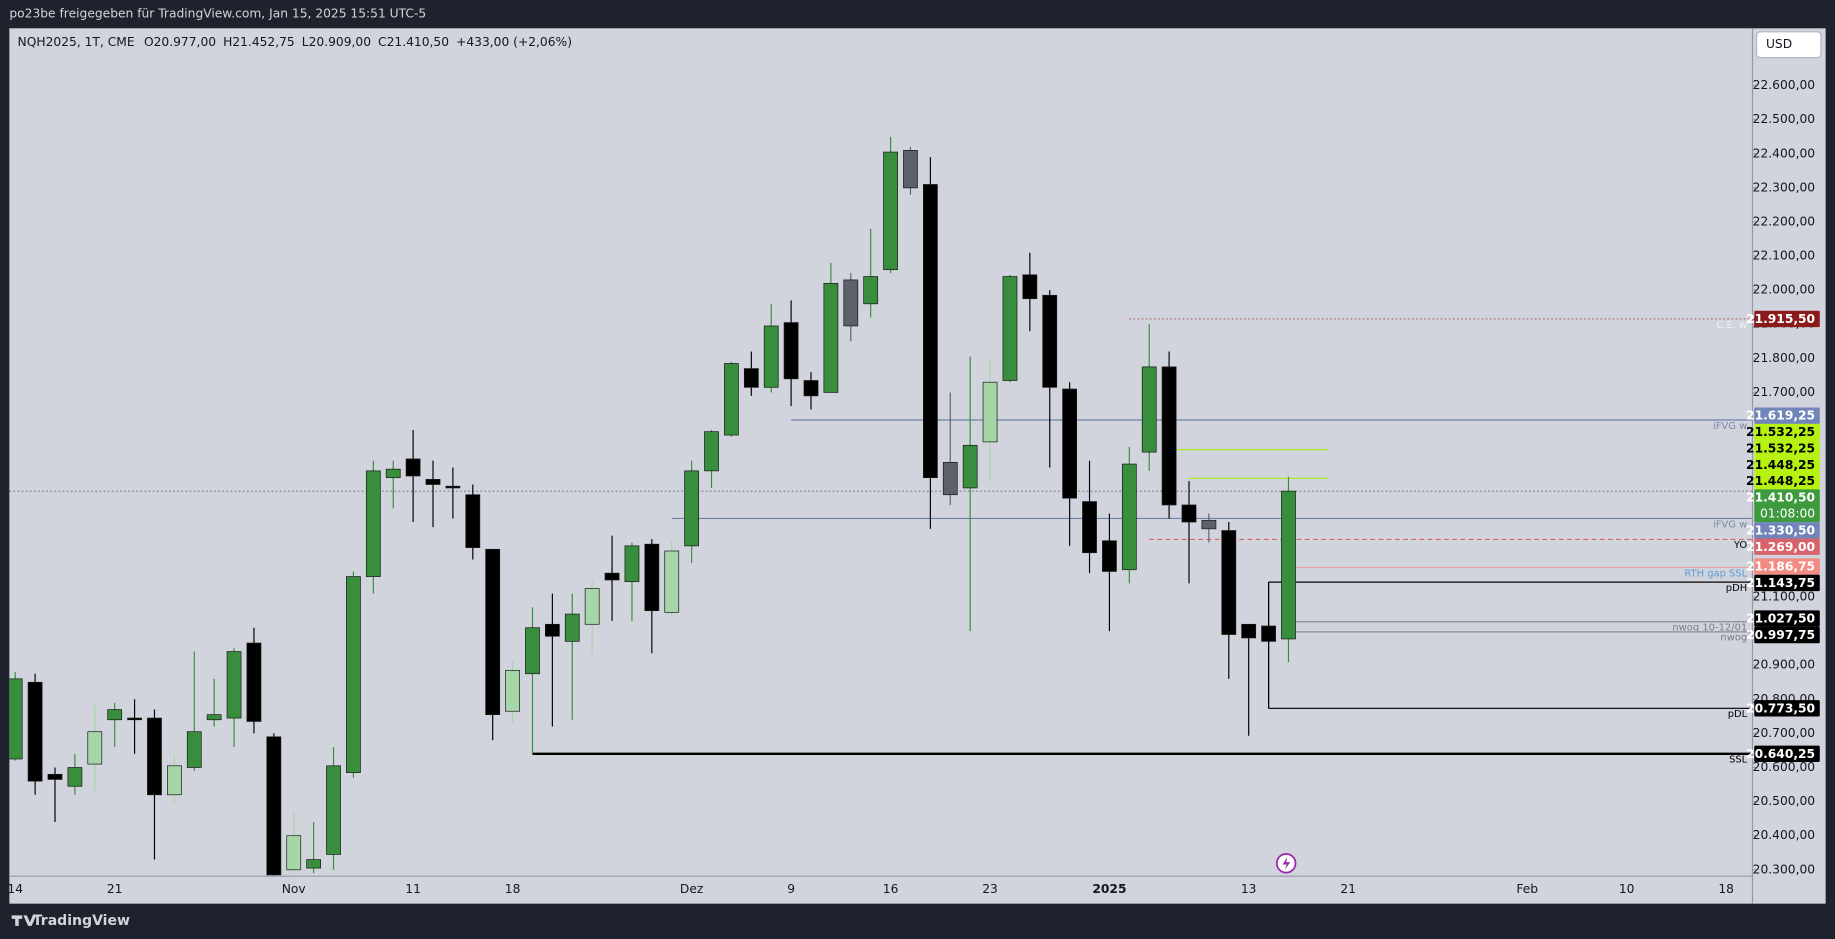  What do you see at coordinates (1784, 733) in the screenshot?
I see `y-tick-label: 20.700,00` at bounding box center [1784, 733].